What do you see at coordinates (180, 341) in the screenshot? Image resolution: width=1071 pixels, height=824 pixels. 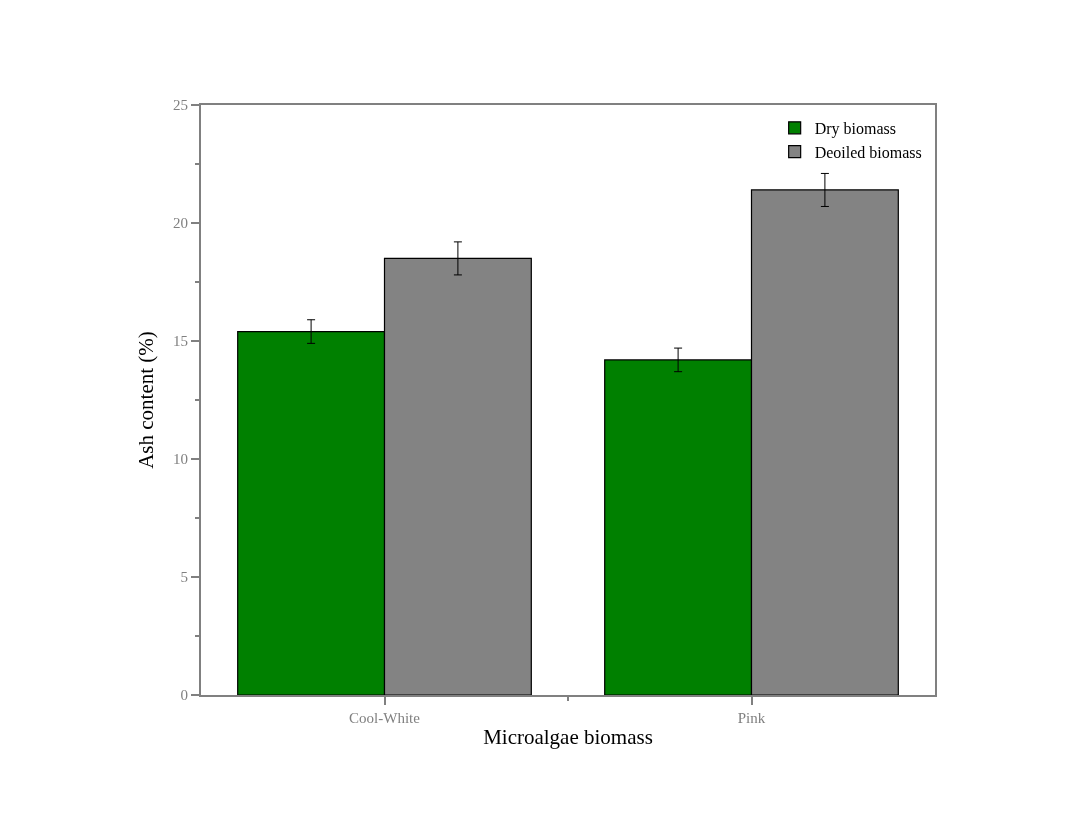 I see `y-tick-label: 15` at bounding box center [180, 341].